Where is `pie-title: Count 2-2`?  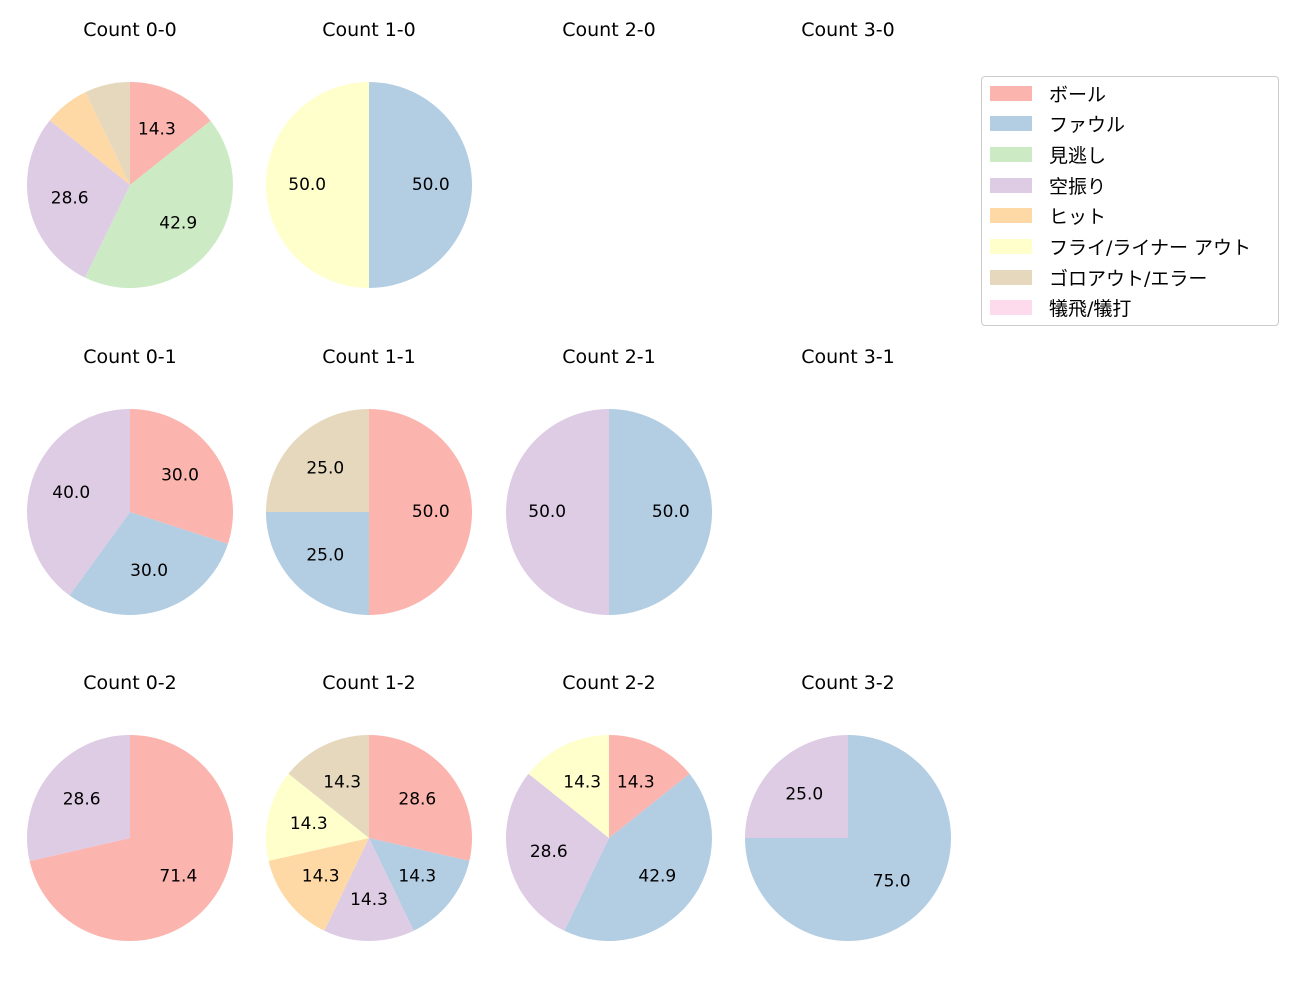
pie-title: Count 2-2 is located at coordinates (609, 683).